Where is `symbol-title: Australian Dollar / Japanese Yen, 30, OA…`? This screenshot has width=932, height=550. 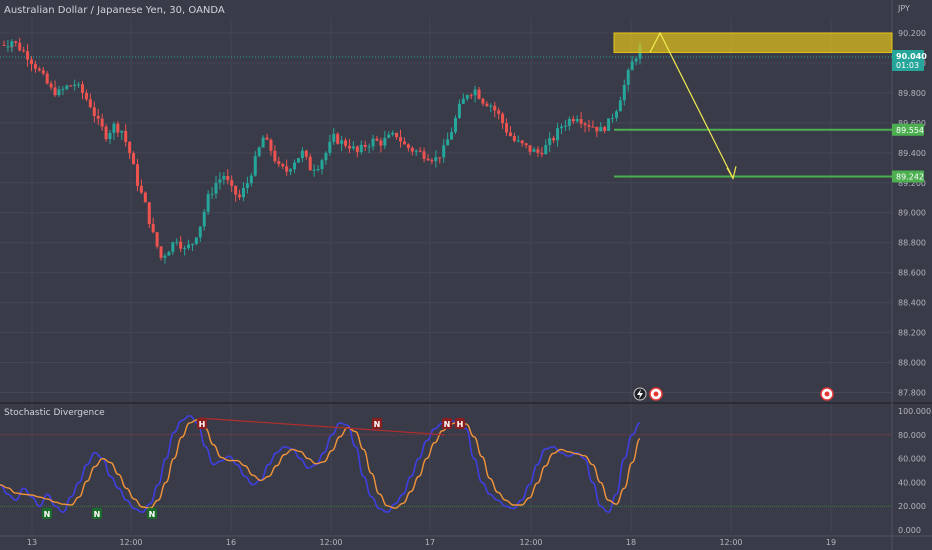 symbol-title: Australian Dollar / Japanese Yen, 30, OA… is located at coordinates (114, 10).